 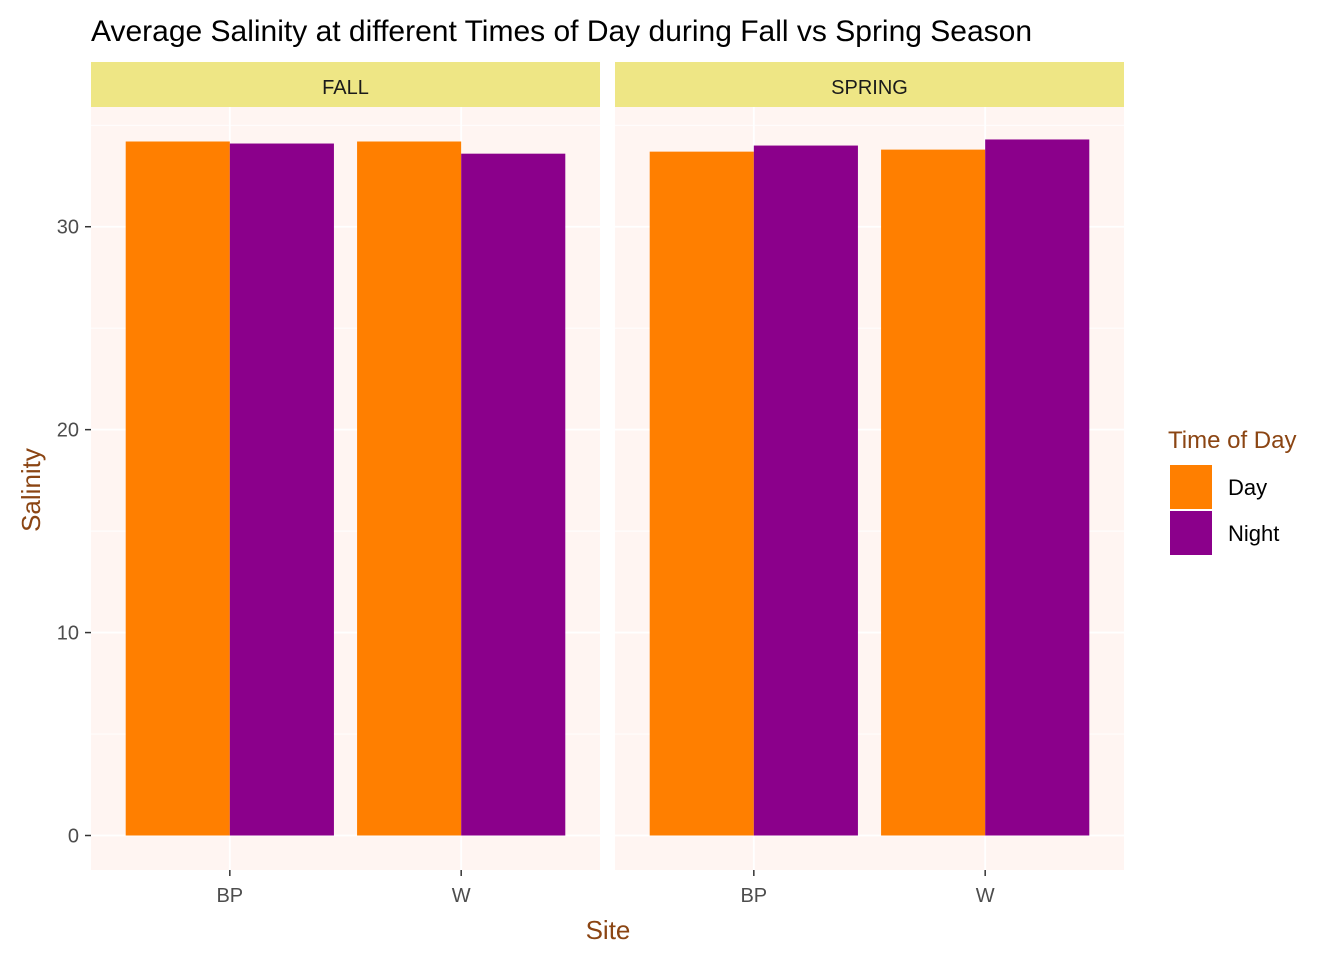 What do you see at coordinates (1232, 440) in the screenshot?
I see `legend-title: Time of Day` at bounding box center [1232, 440].